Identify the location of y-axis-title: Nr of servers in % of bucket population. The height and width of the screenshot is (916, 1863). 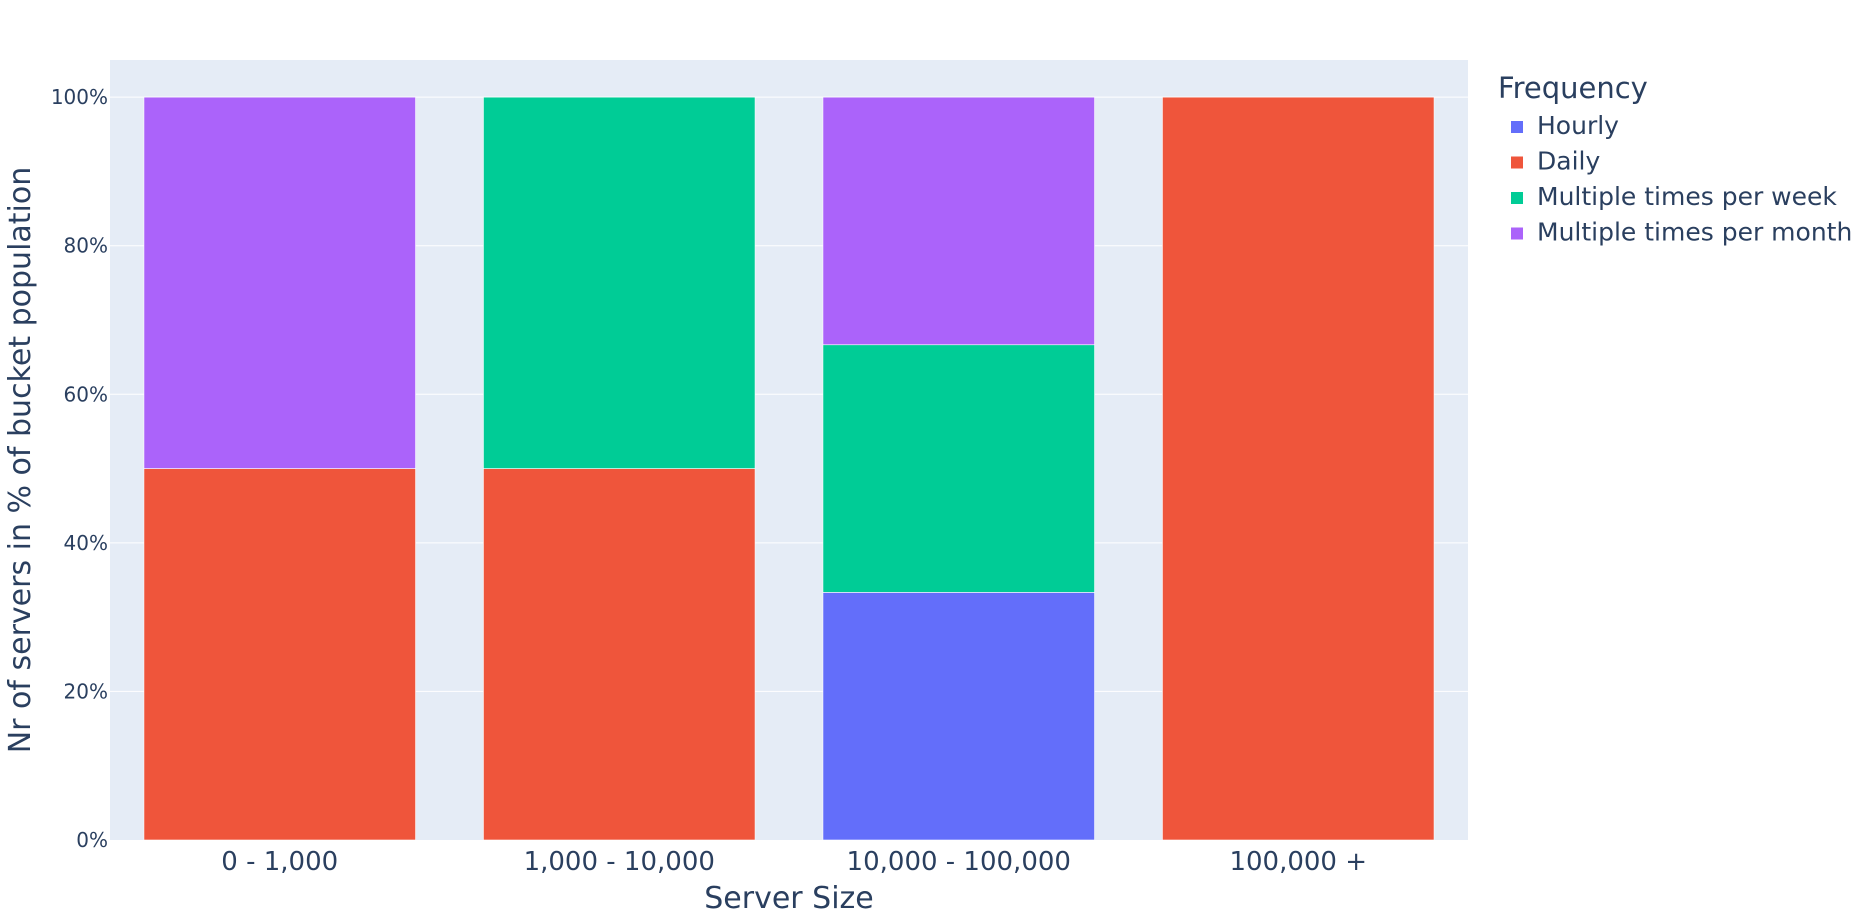
(20, 460).